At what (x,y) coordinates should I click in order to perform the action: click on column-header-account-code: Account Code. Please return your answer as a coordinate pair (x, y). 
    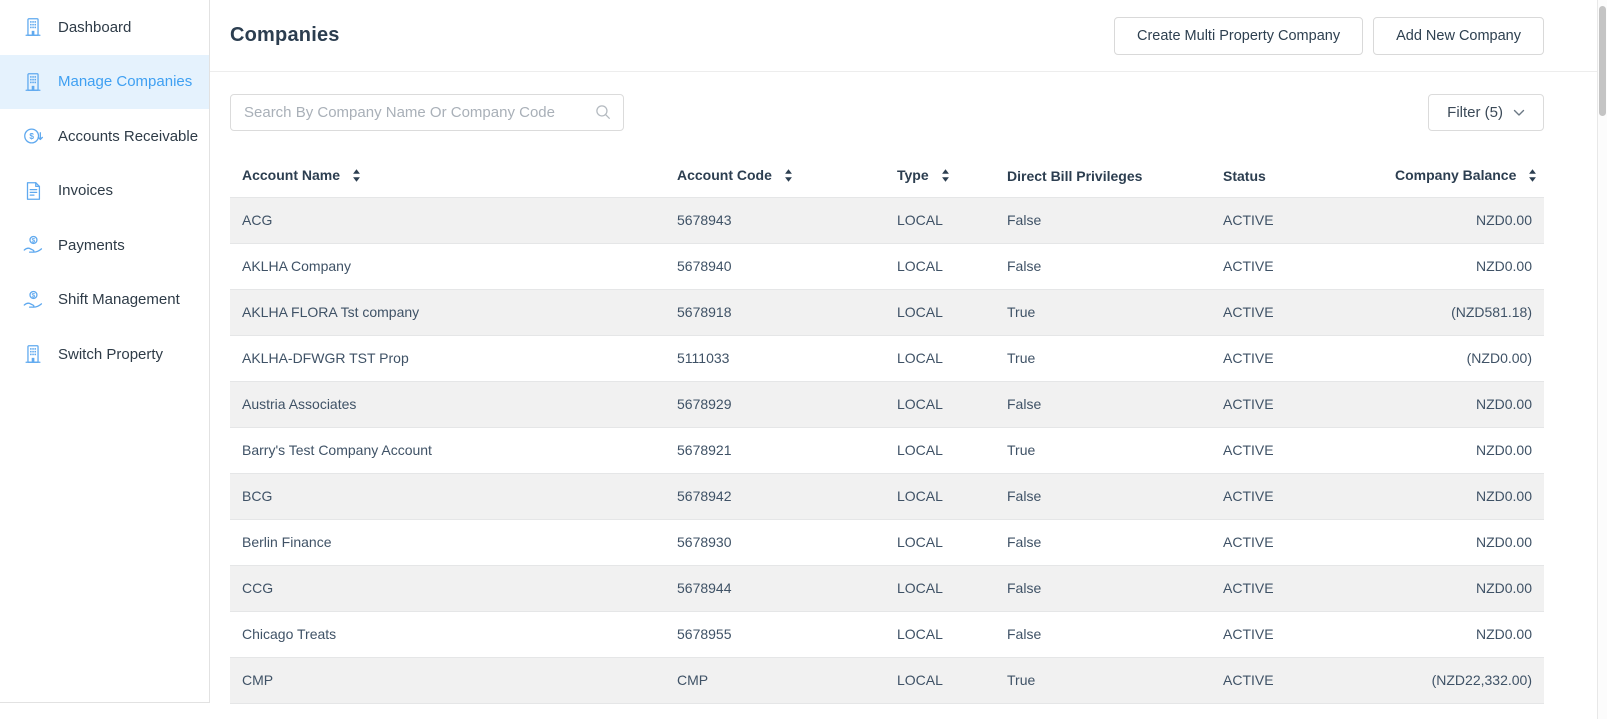
    Looking at the image, I should click on (775, 176).